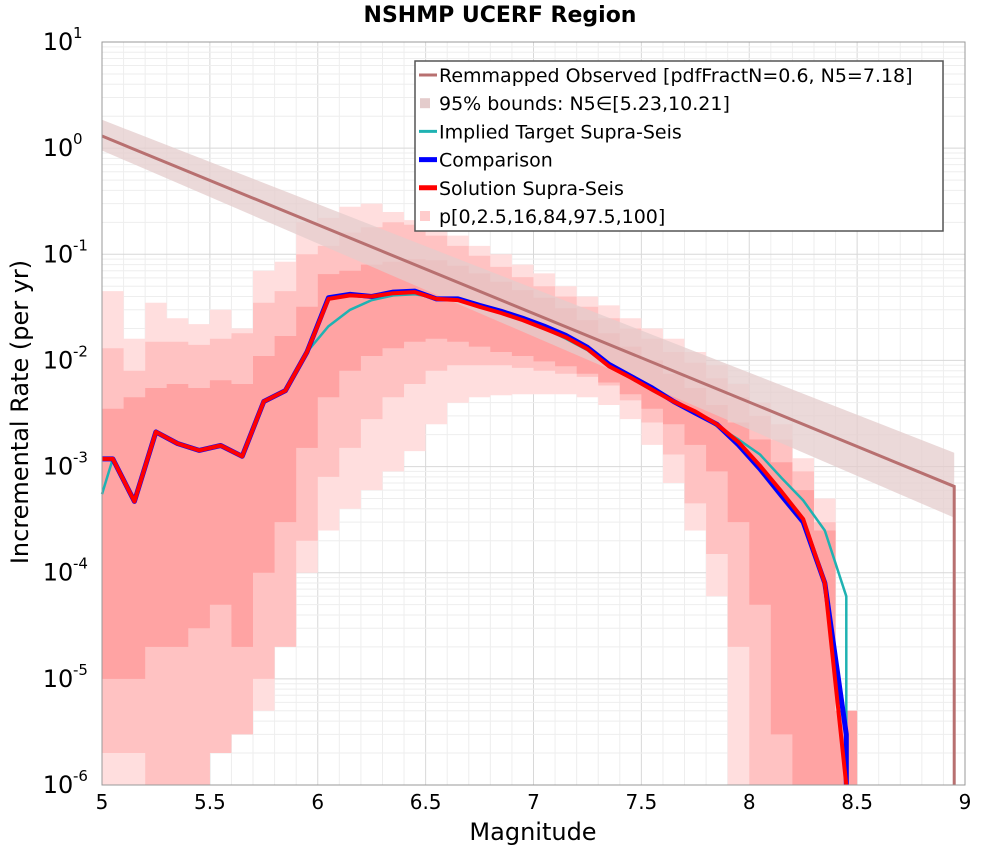 Image resolution: width=1000 pixels, height=850 pixels. Describe the element at coordinates (78, 139) in the screenshot. I see `y-tick-exponent: 0` at that location.